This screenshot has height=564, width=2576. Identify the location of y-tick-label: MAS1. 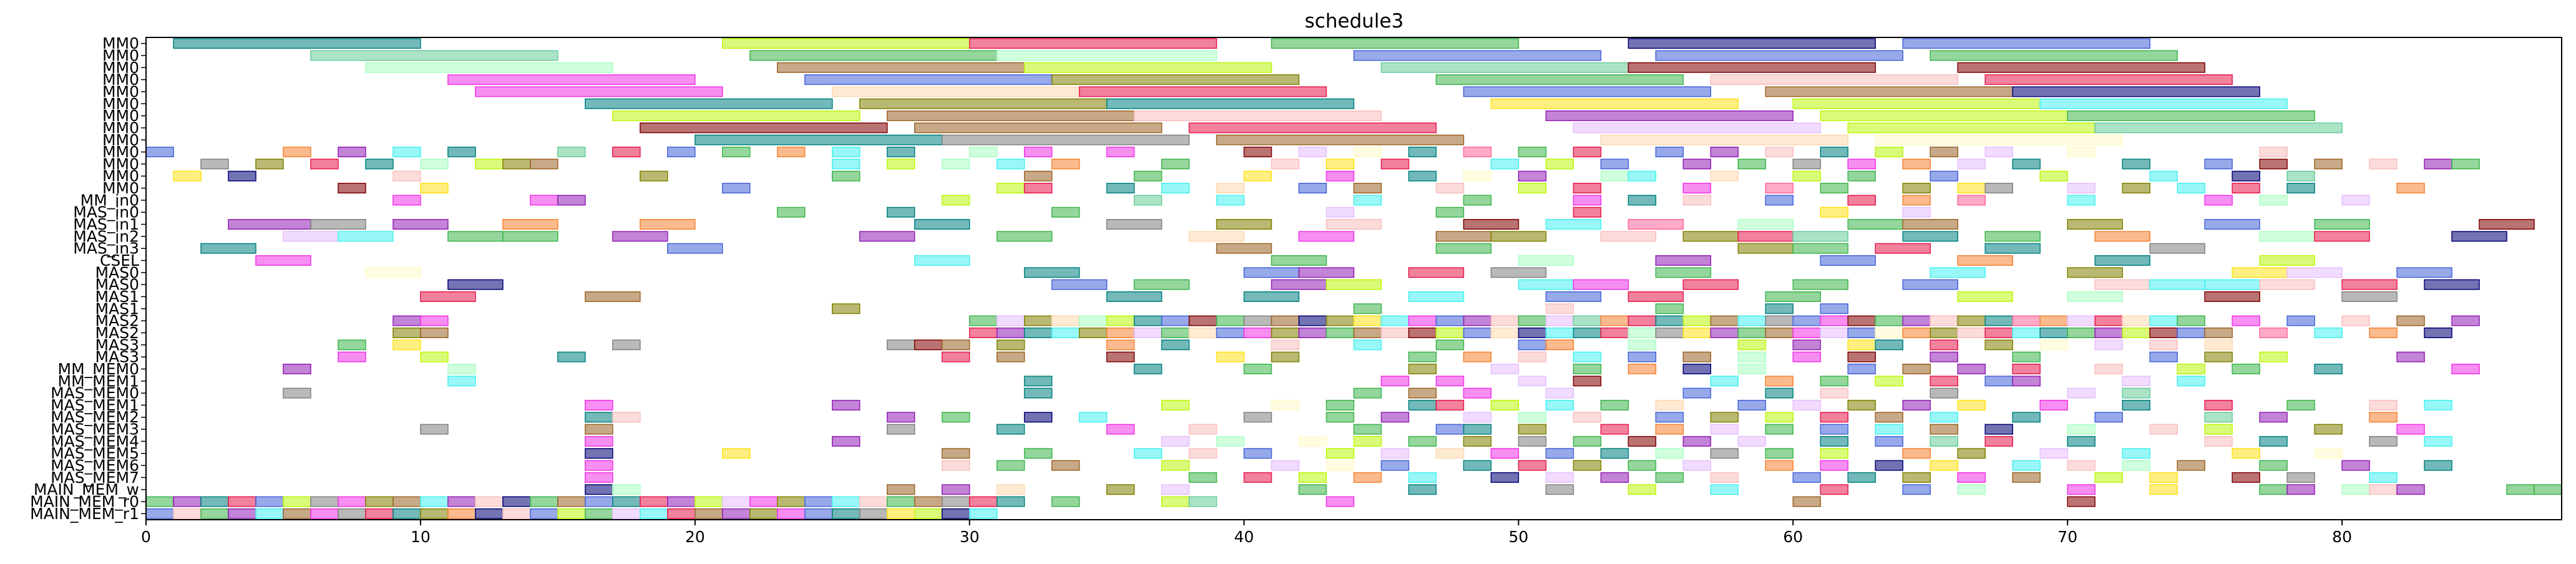
(117, 308).